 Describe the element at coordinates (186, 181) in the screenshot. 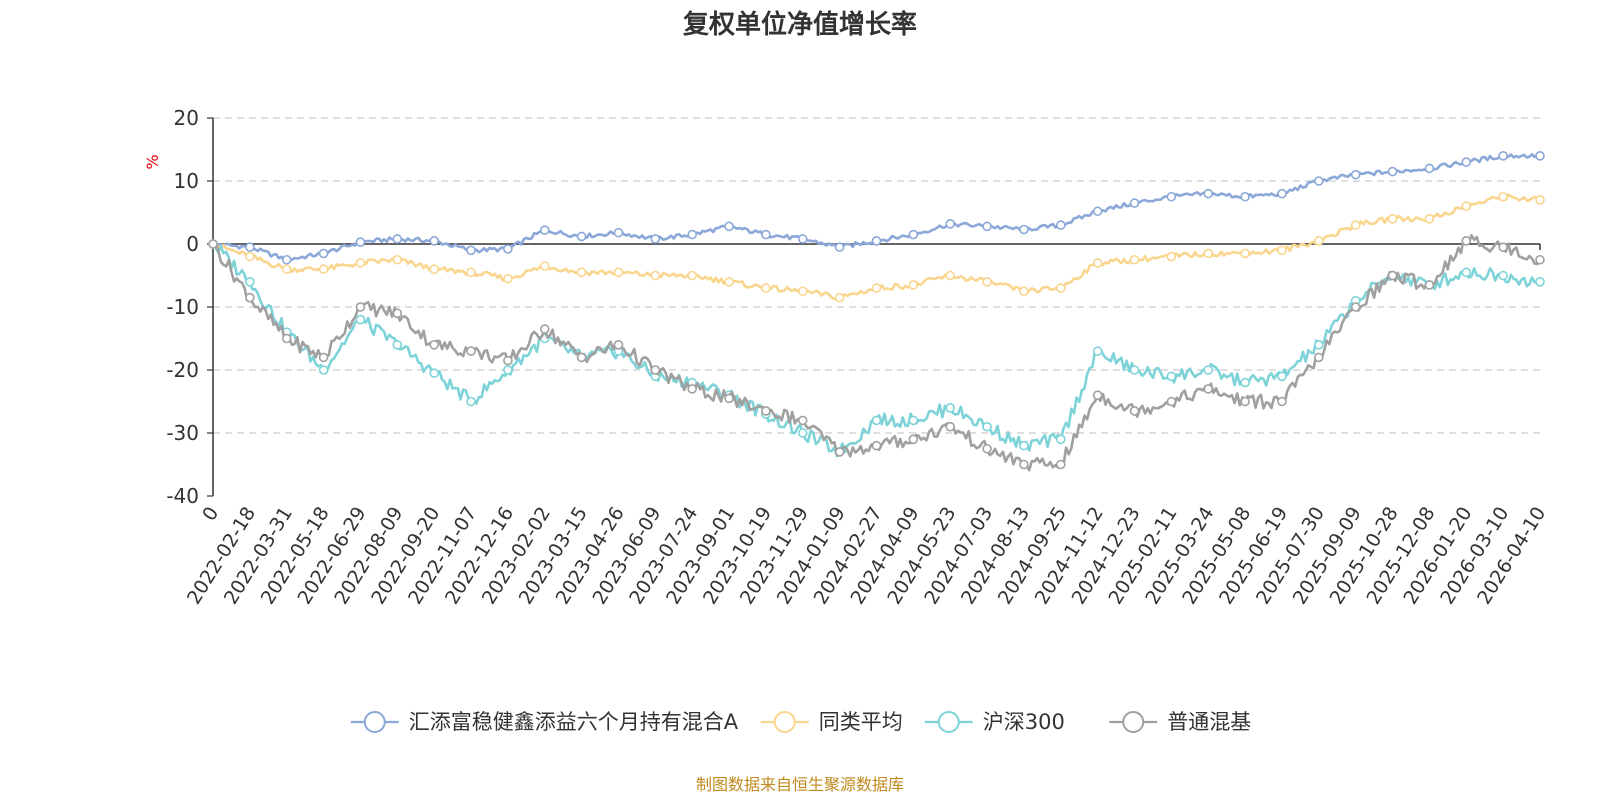

I see `y-tick-label: 10` at that location.